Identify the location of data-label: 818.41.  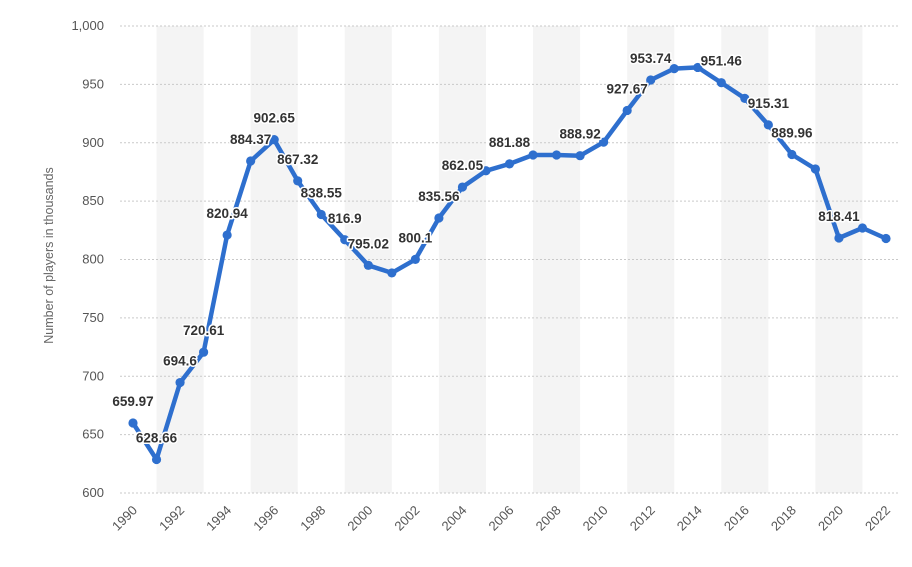
(839, 216).